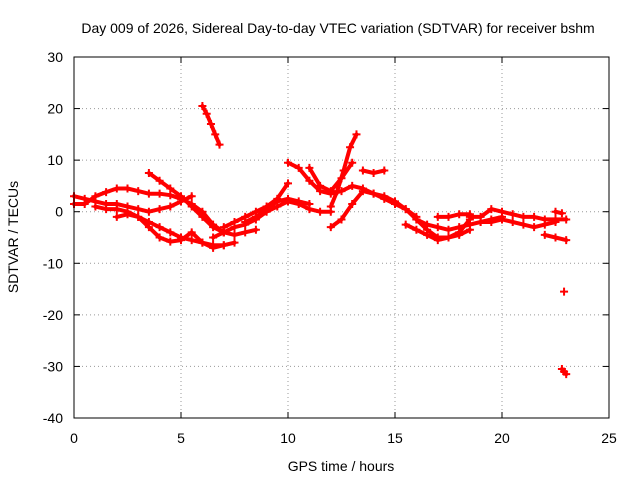 This screenshot has width=640, height=480. I want to click on x-tick-label: 15, so click(395, 438).